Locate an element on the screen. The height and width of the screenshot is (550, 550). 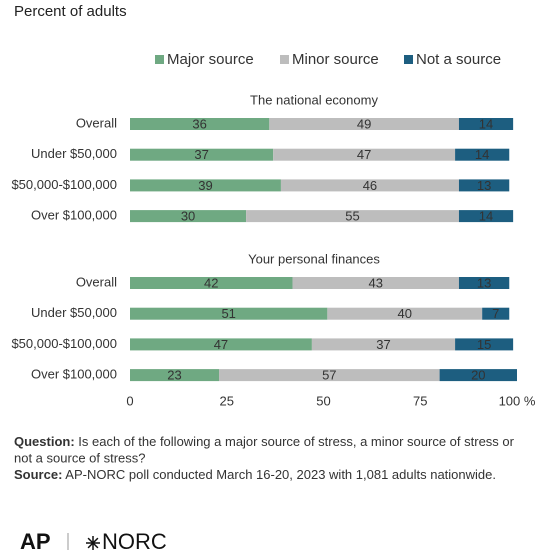
logo-star is located at coordinates (93, 543).